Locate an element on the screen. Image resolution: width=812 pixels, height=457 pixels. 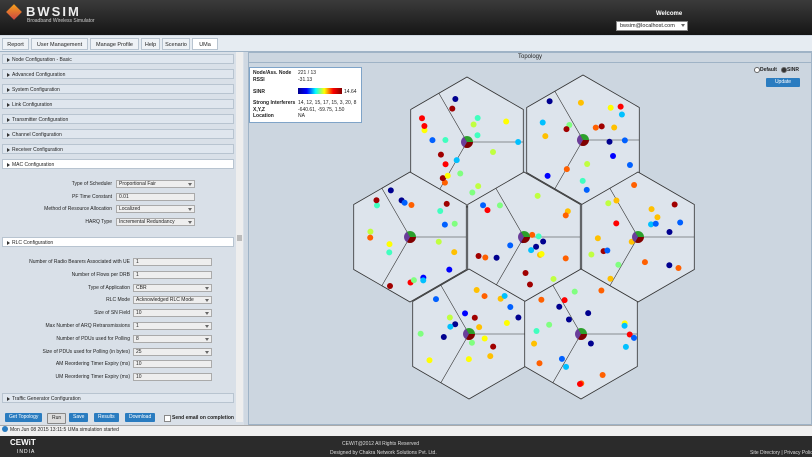
button: Results is located at coordinates (106, 417).